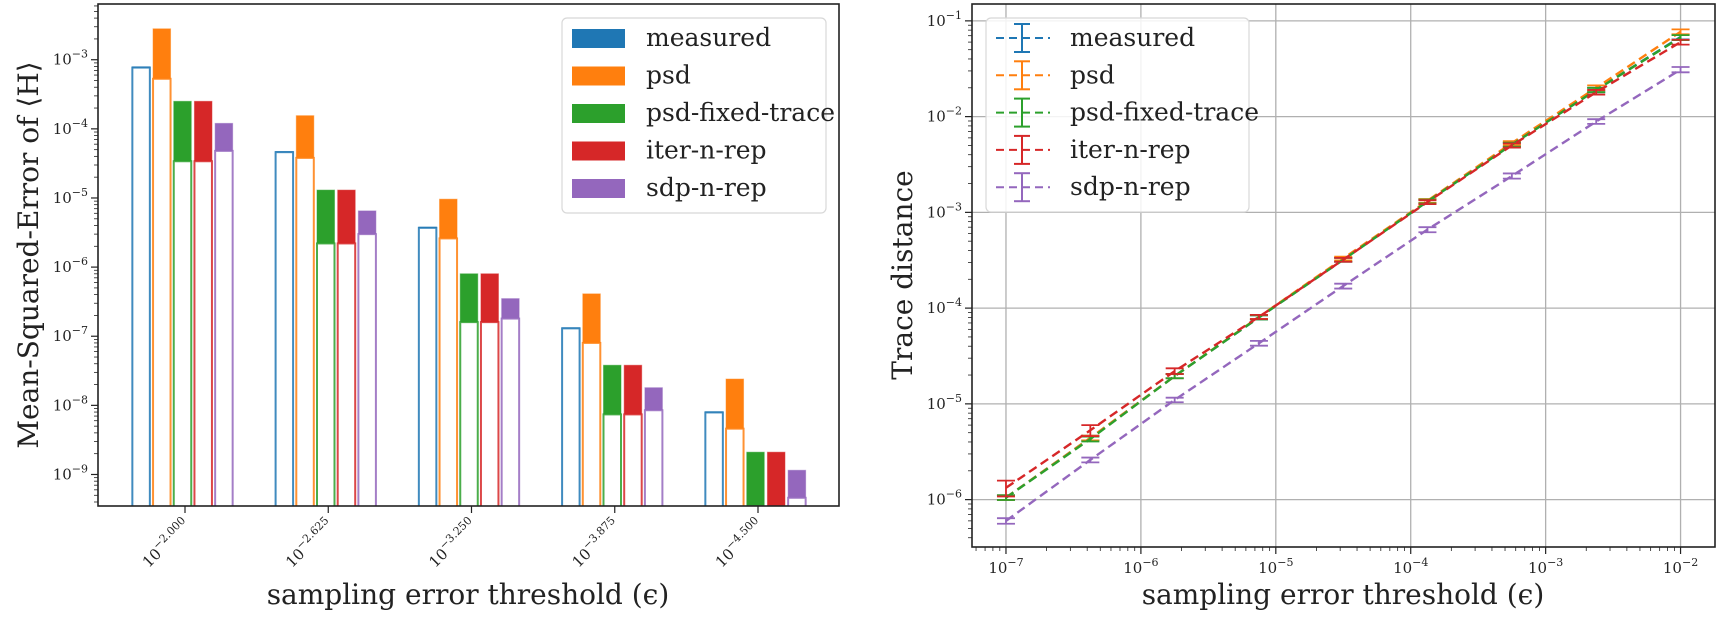 The image size is (1720, 622). What do you see at coordinates (165, 542) in the screenshot?
I see `left-x-tick-label: 10−2.000` at bounding box center [165, 542].